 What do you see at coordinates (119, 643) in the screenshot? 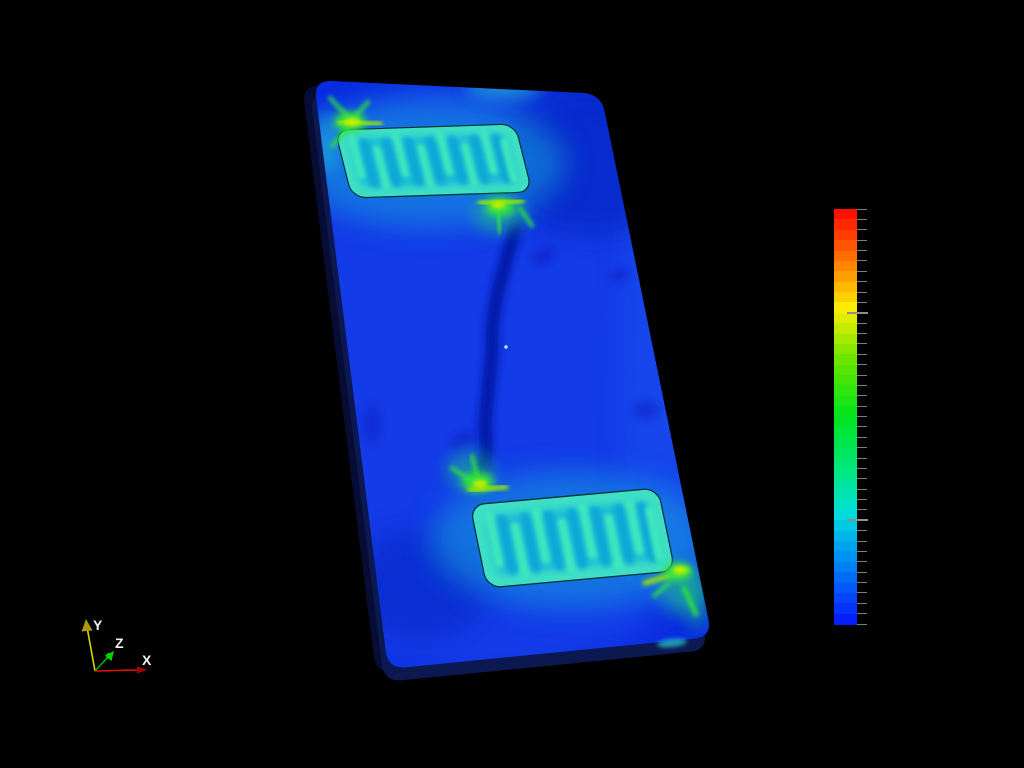
I see `z-axis-label: Z` at bounding box center [119, 643].